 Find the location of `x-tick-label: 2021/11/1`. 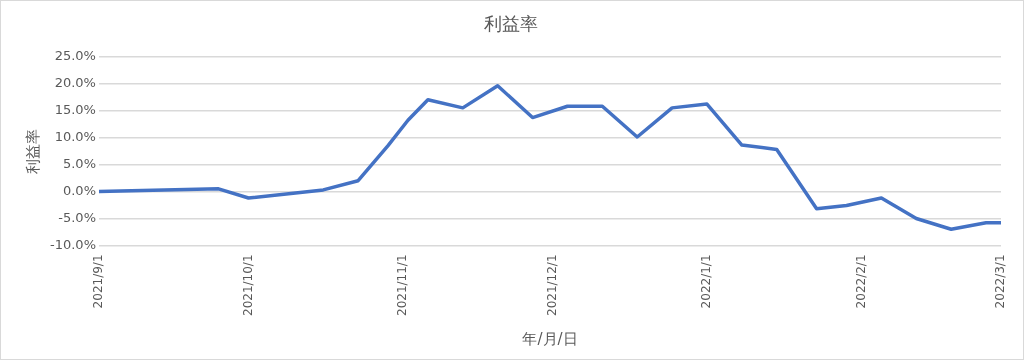

x-tick-label: 2021/11/1 is located at coordinates (402, 285).